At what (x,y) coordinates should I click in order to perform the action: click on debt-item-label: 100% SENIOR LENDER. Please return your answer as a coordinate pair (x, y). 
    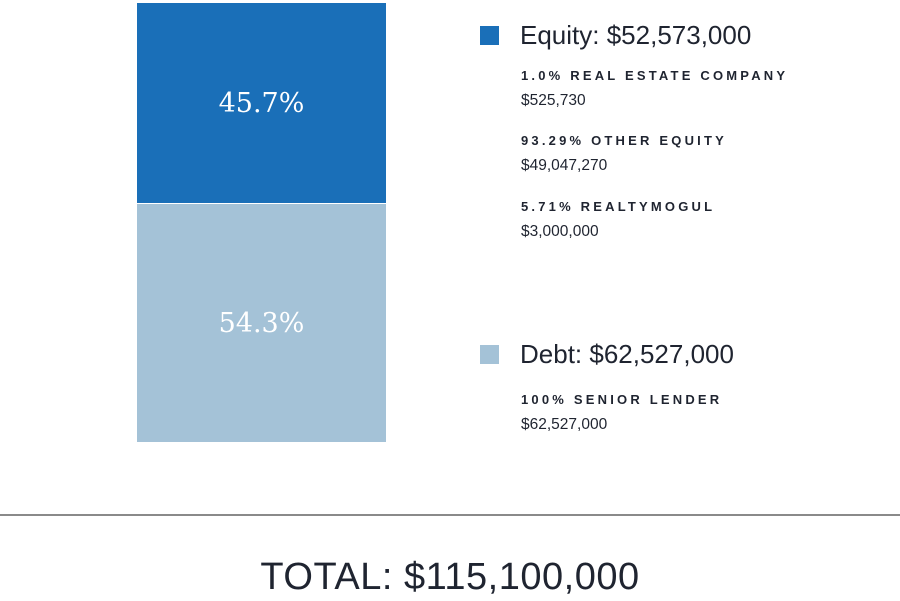
    Looking at the image, I should click on (622, 399).